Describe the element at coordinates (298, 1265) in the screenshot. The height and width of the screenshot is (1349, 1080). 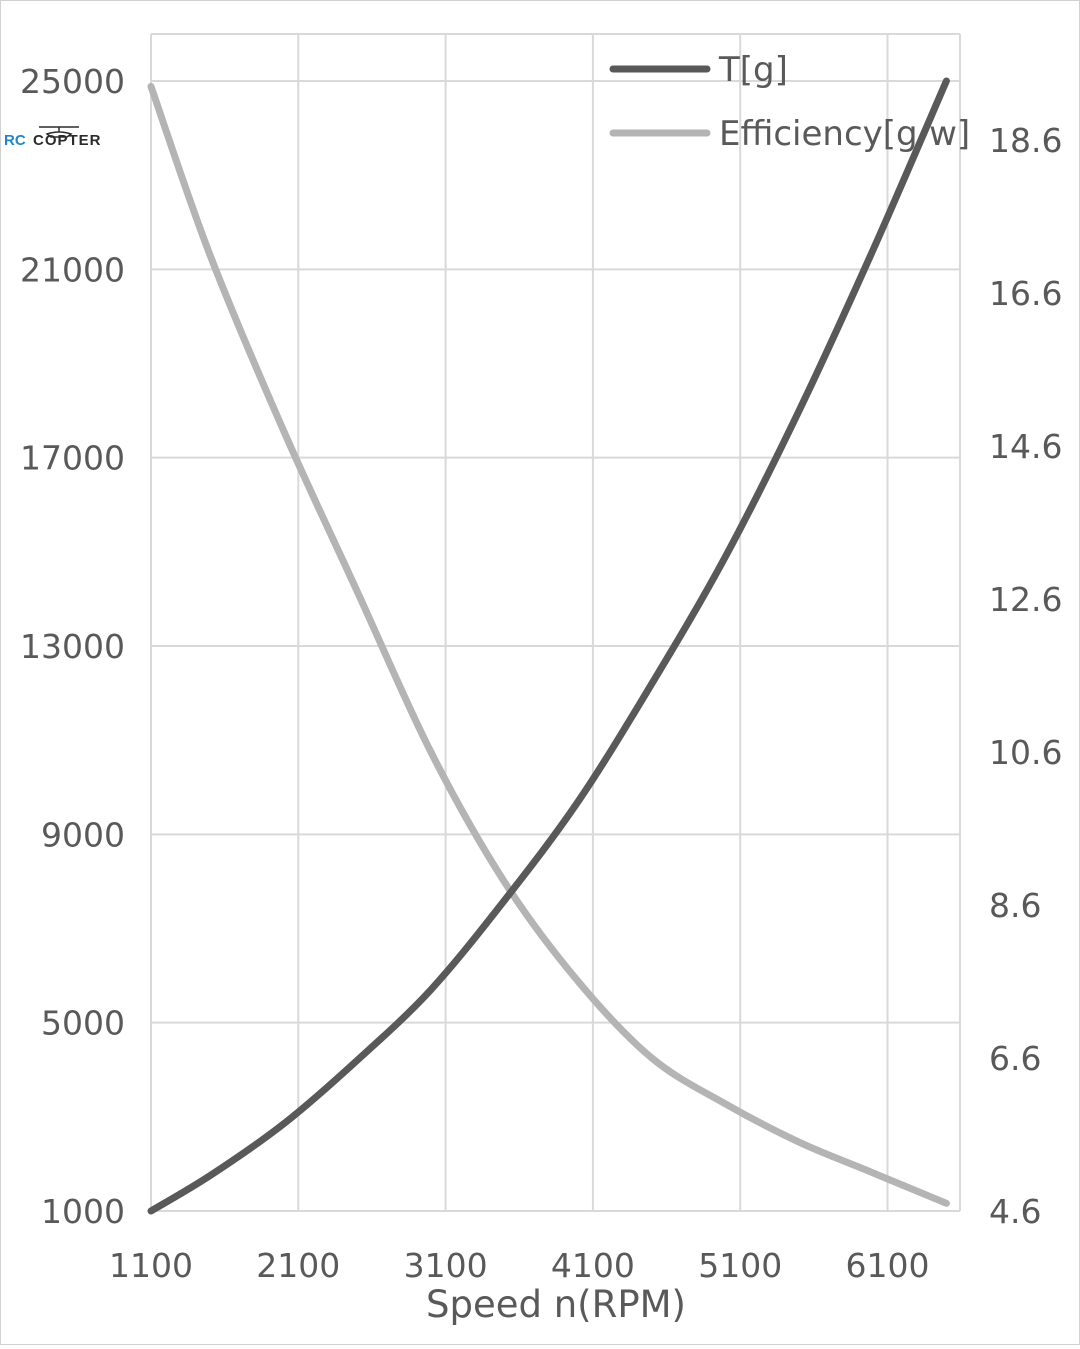
I see `x-tick-label: 2100` at that location.